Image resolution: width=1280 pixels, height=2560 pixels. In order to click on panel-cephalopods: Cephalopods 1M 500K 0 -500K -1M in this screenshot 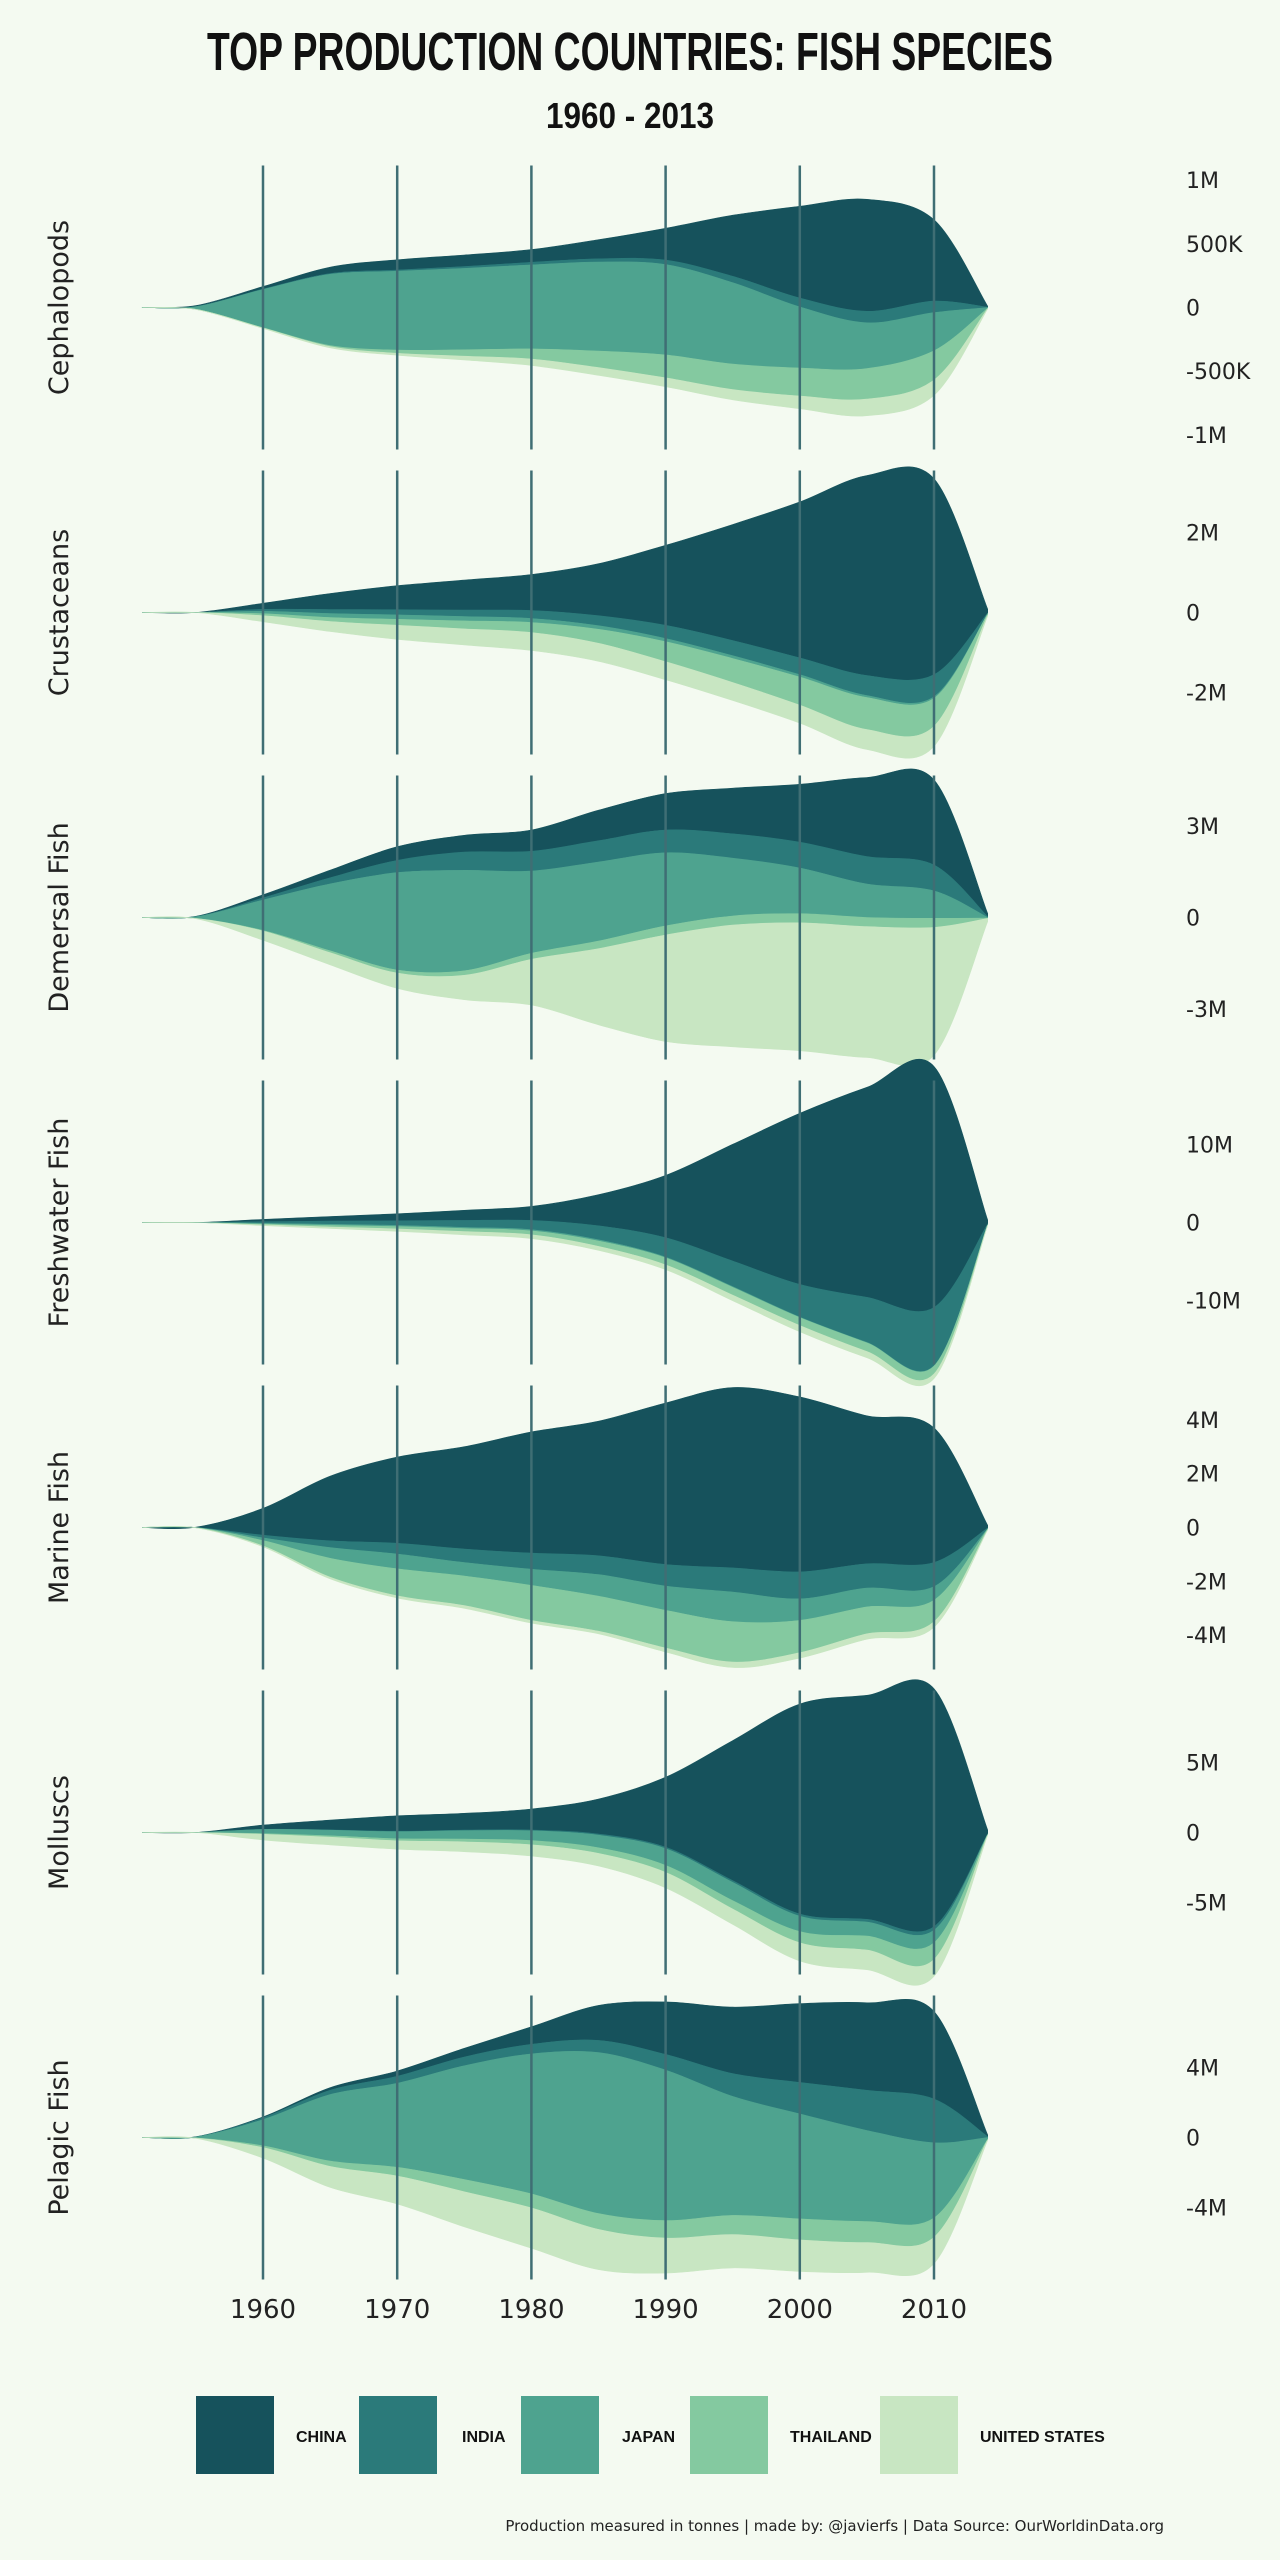, I will do `click(647, 307)`.